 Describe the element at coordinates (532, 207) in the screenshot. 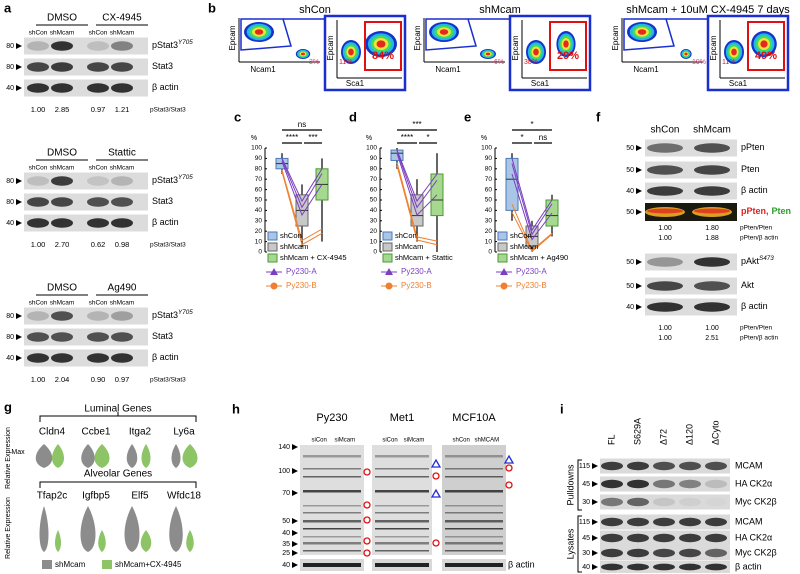

I see `trace-a` at that location.